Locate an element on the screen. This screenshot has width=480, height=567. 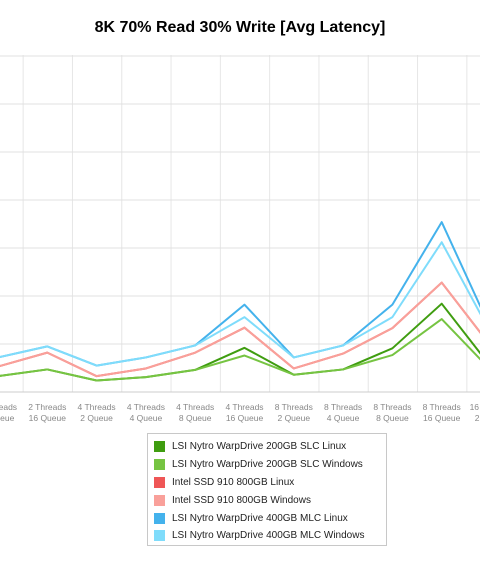
legend-label: Intel SSD 910 800GB Windows is located at coordinates (241, 500).